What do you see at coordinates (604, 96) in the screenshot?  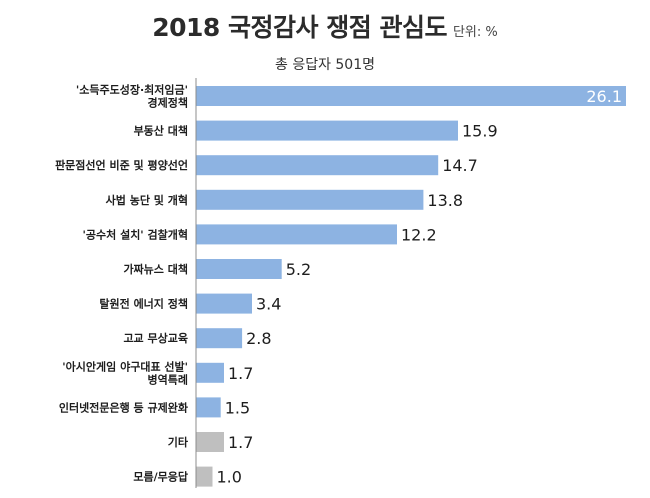 I see `value-label-1: 26.1` at bounding box center [604, 96].